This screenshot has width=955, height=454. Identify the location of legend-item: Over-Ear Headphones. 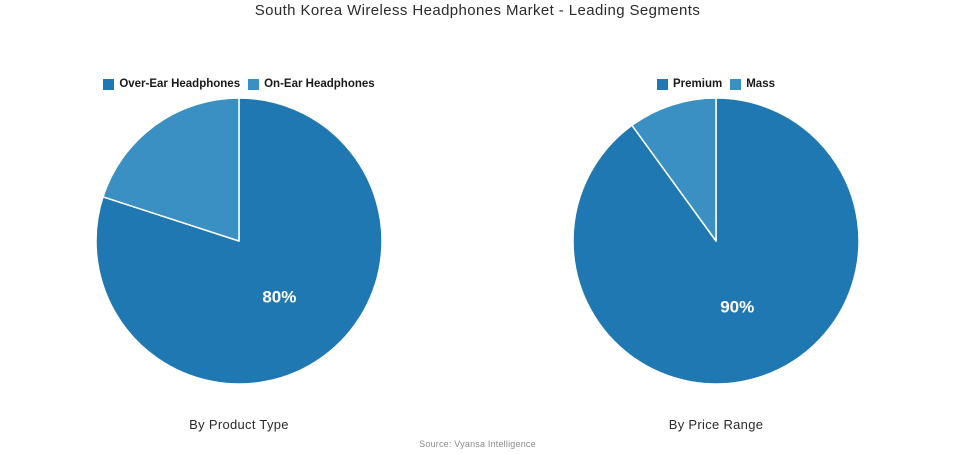
(171, 84).